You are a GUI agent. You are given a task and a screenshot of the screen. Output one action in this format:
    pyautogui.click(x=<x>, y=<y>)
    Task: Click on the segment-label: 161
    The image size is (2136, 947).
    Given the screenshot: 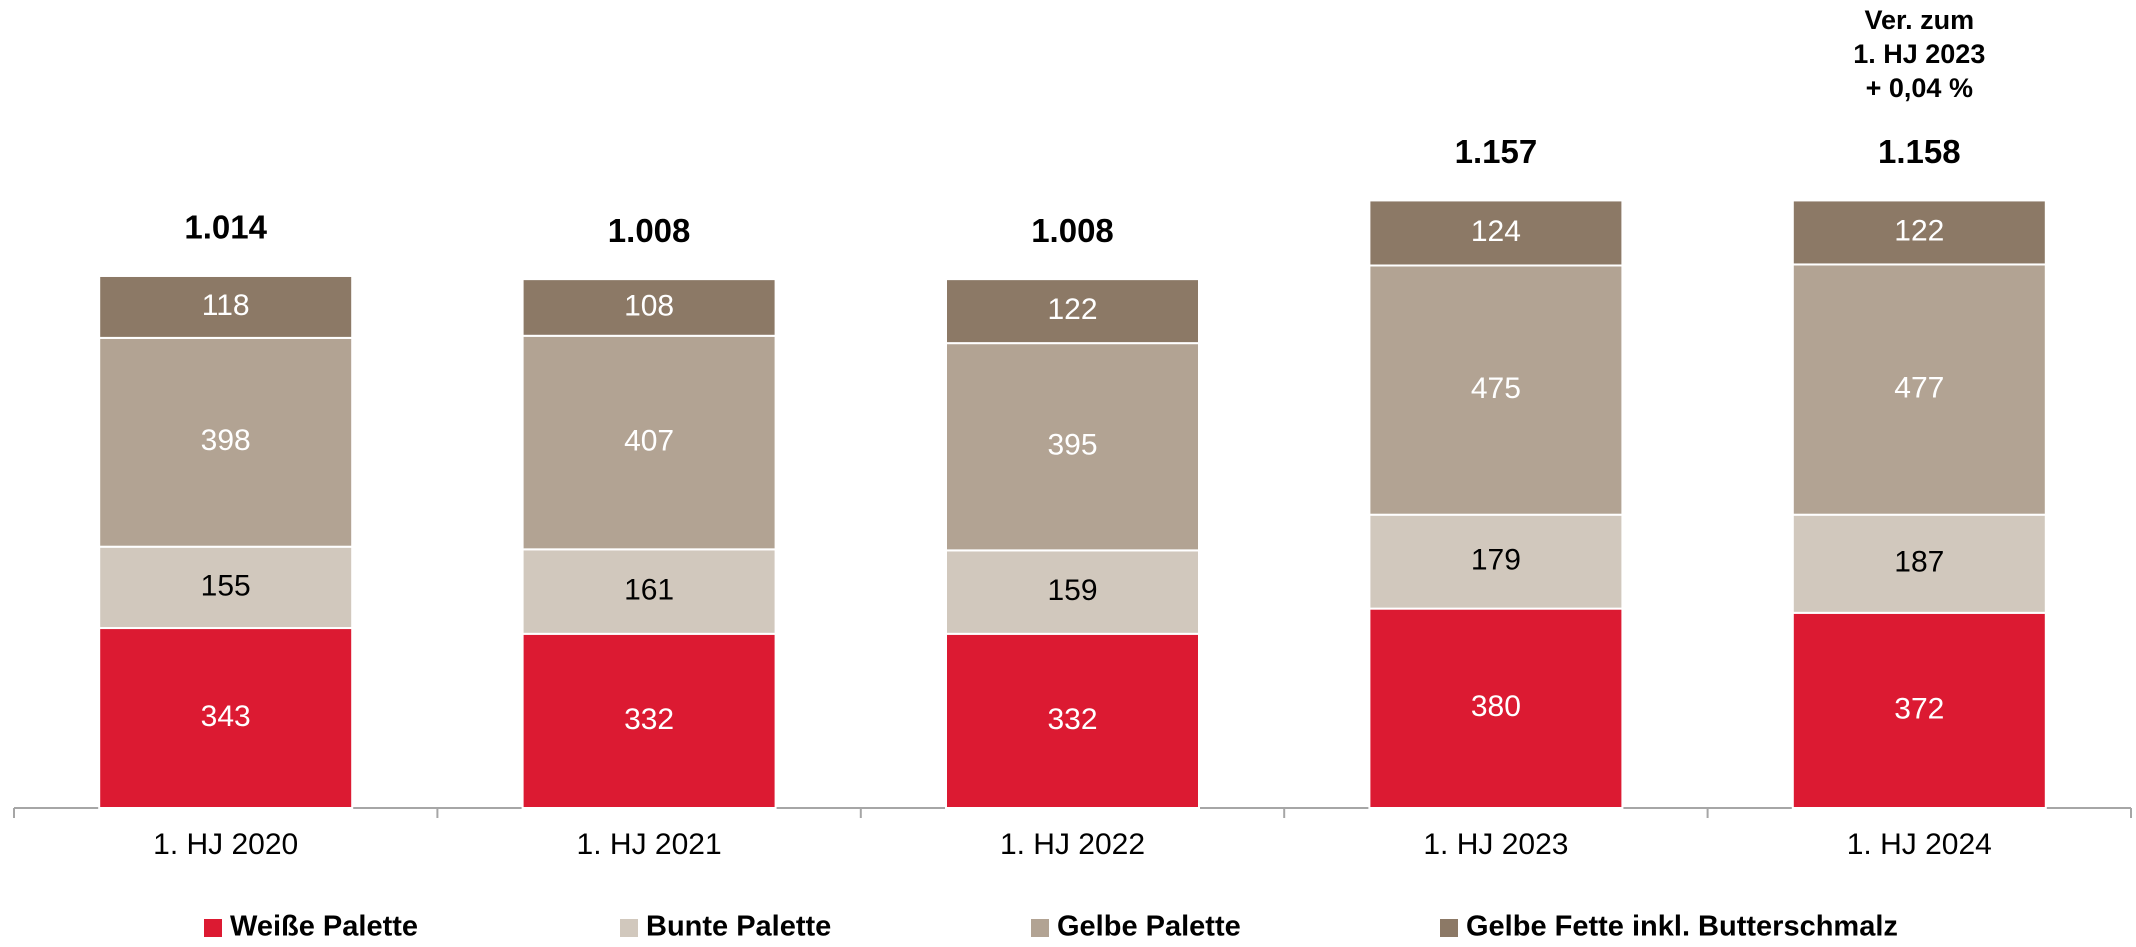 What is the action you would take?
    pyautogui.click(x=649, y=589)
    